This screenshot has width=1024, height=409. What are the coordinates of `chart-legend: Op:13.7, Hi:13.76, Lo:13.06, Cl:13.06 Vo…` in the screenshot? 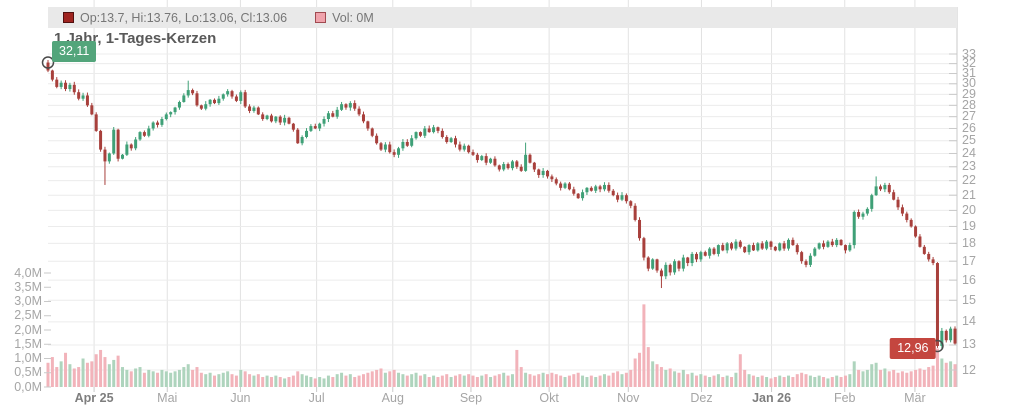 It's located at (502, 17).